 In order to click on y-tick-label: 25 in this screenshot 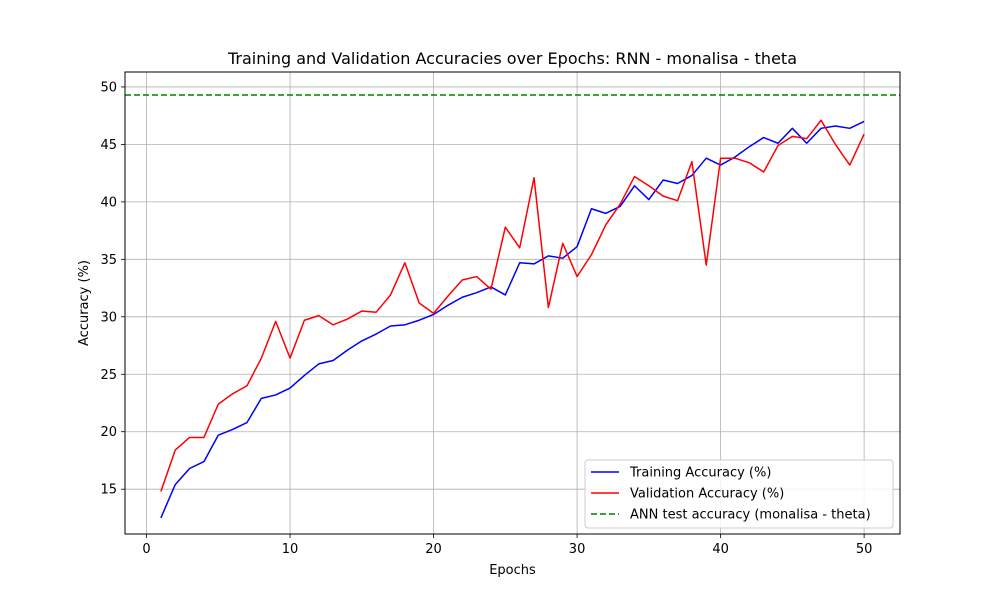, I will do `click(108, 375)`.